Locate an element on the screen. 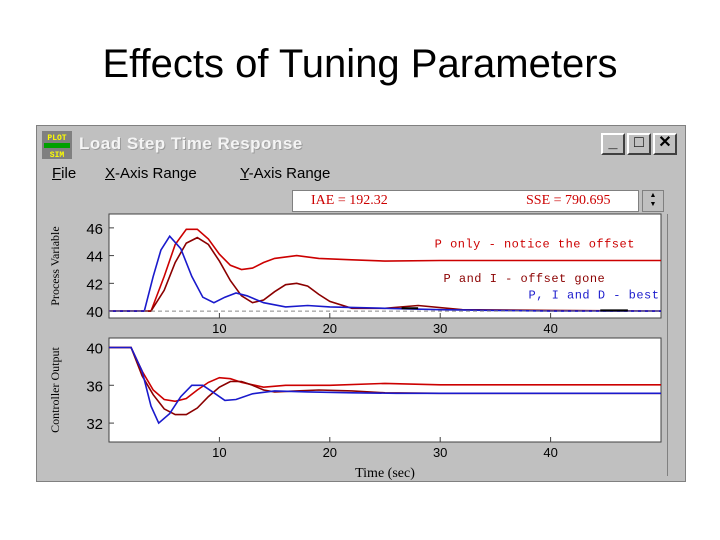 The image size is (720, 540). menu-x-axis-range: X-Axis Range is located at coordinates (151, 173).